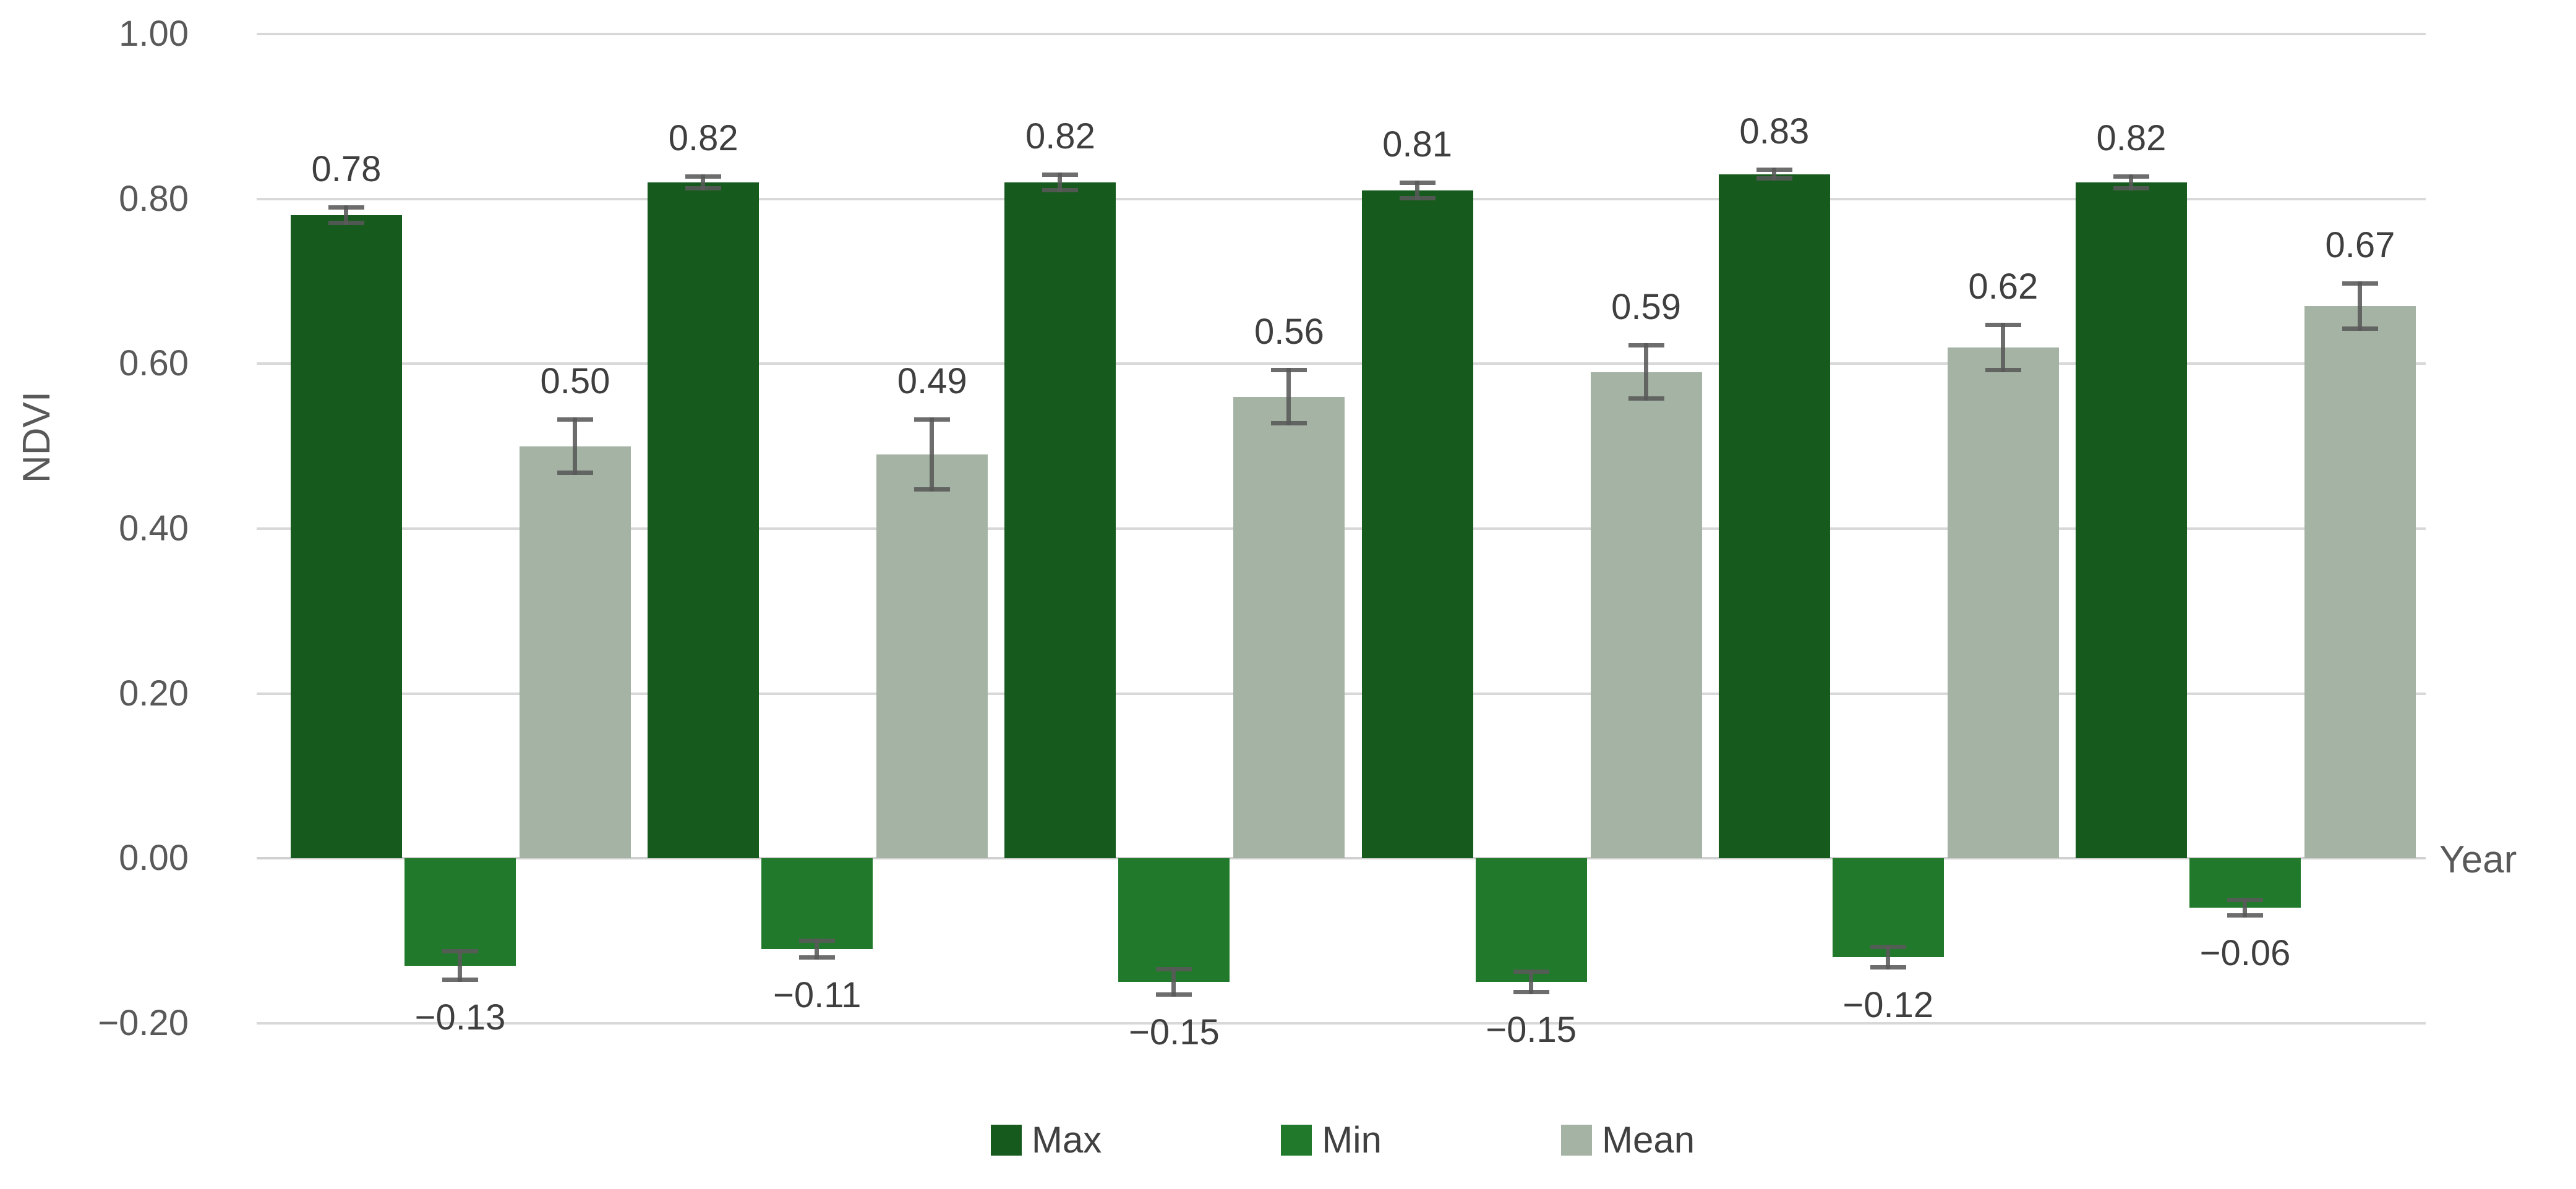 This screenshot has height=1189, width=2576. What do you see at coordinates (1352, 1140) in the screenshot?
I see `legend-label-min: Min` at bounding box center [1352, 1140].